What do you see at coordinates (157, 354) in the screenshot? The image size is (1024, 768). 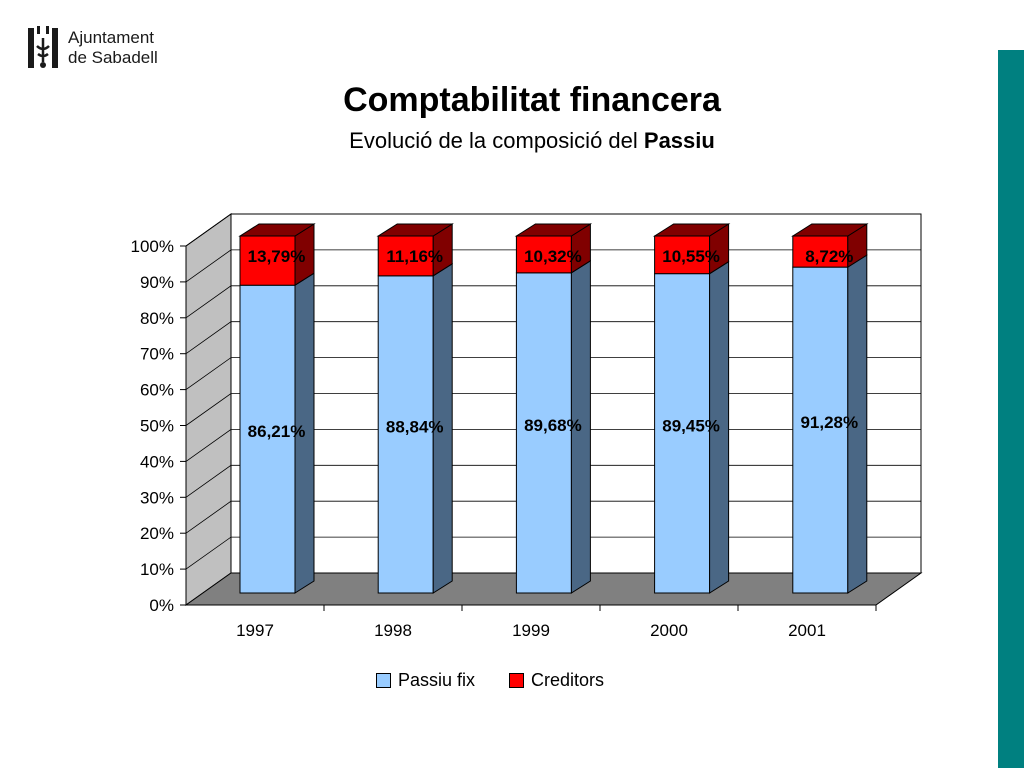 I see `y-tick-label: 70%` at bounding box center [157, 354].